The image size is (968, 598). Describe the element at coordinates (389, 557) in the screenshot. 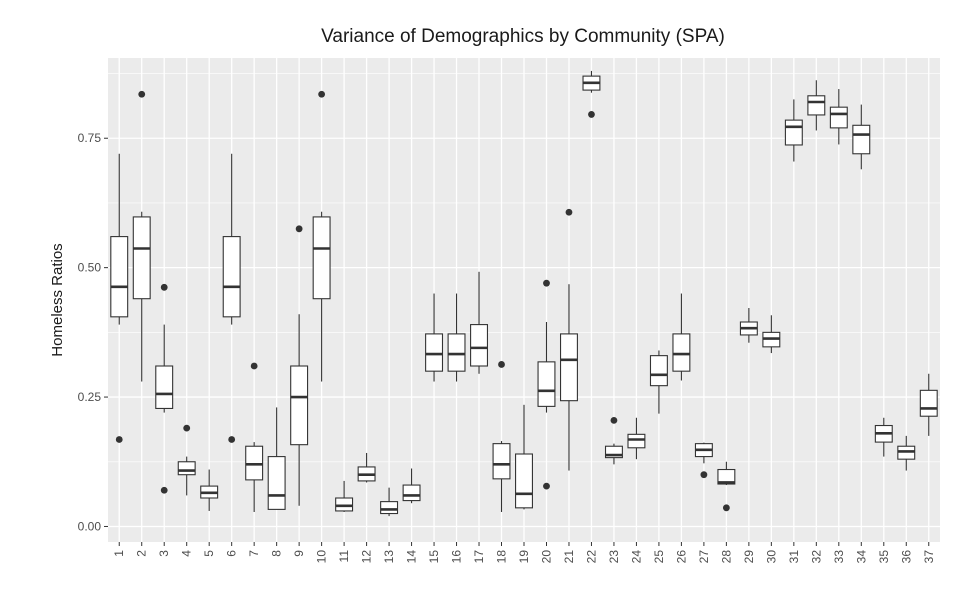

I see `x-tick-label: 13` at that location.